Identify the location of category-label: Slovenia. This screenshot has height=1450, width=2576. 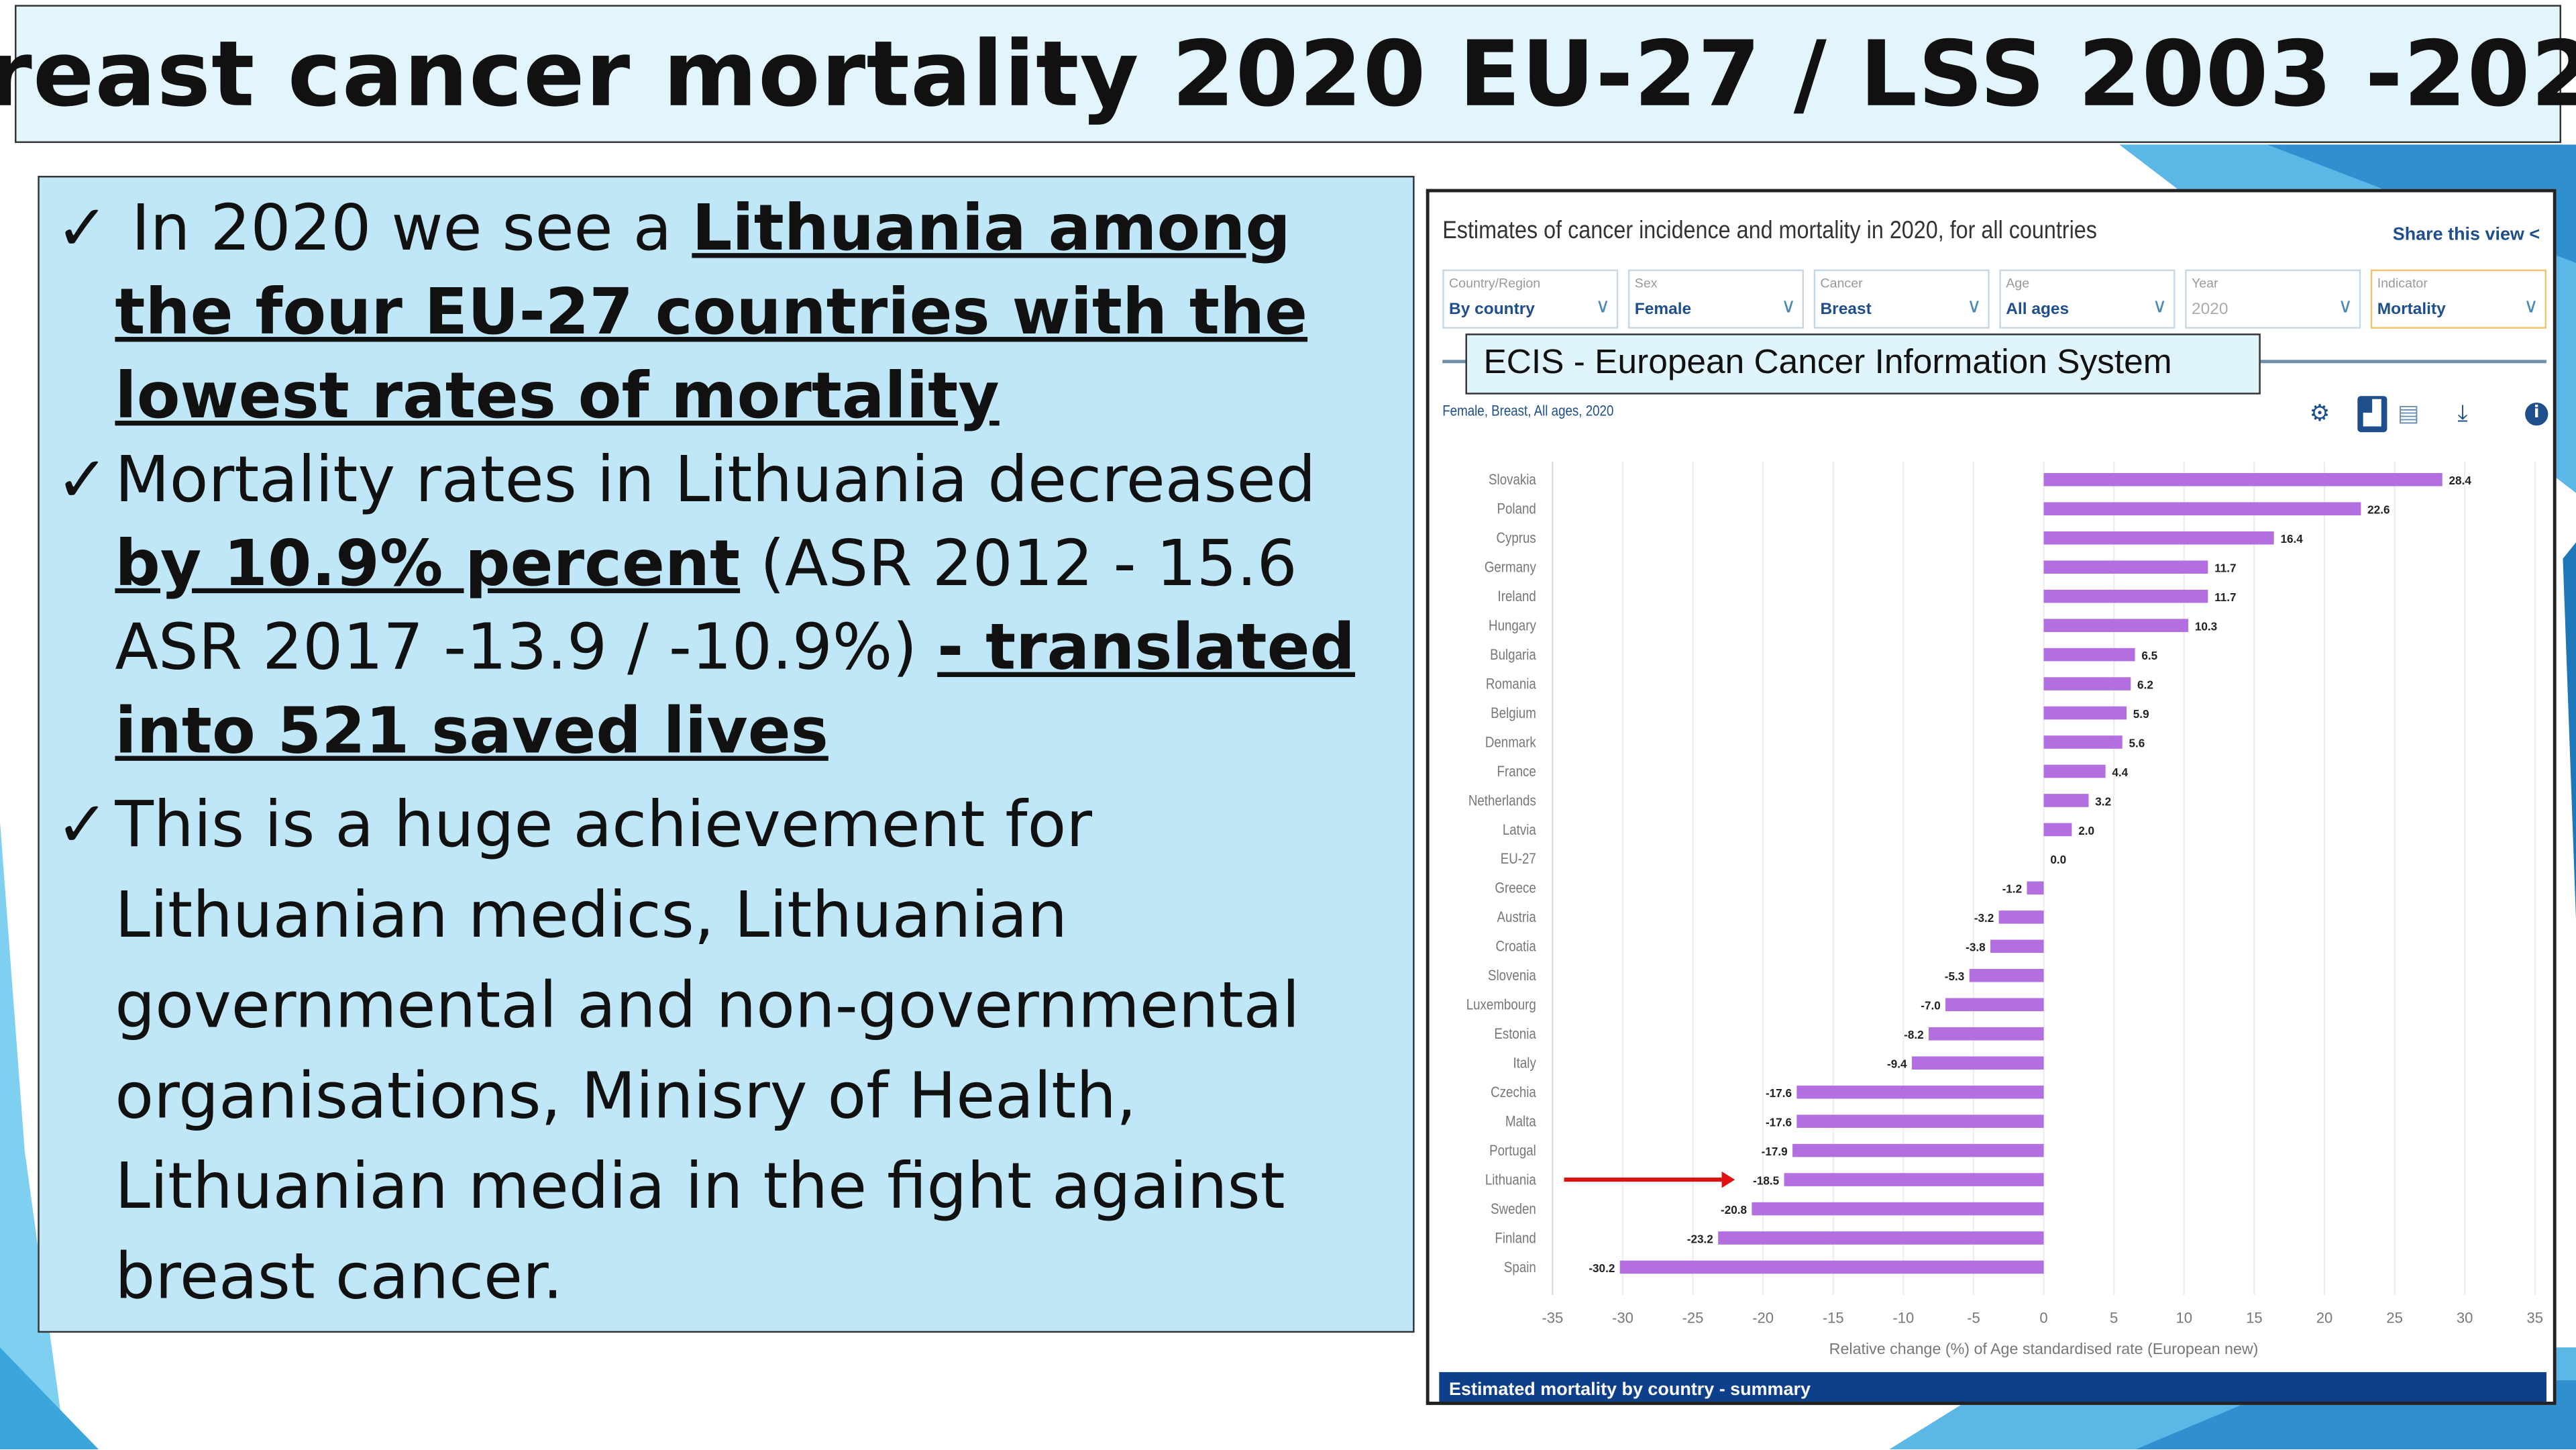
(1512, 976).